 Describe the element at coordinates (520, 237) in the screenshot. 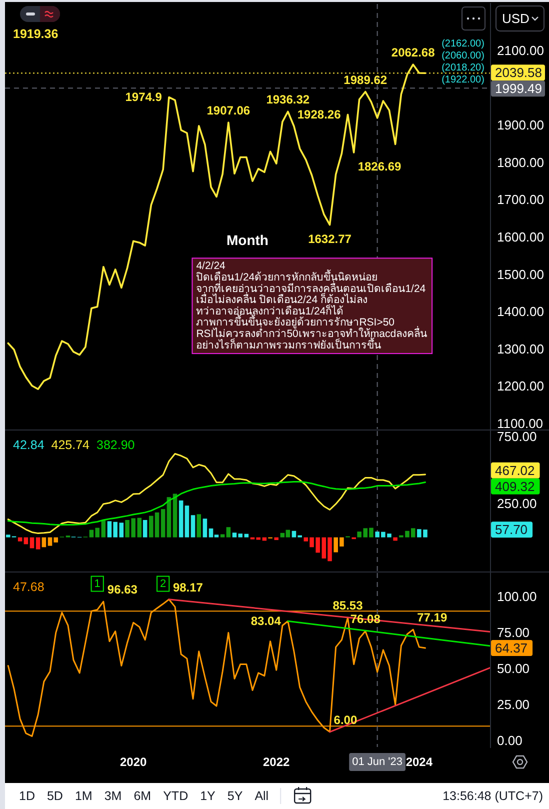

I see `y-tick-label: 1600.00` at that location.